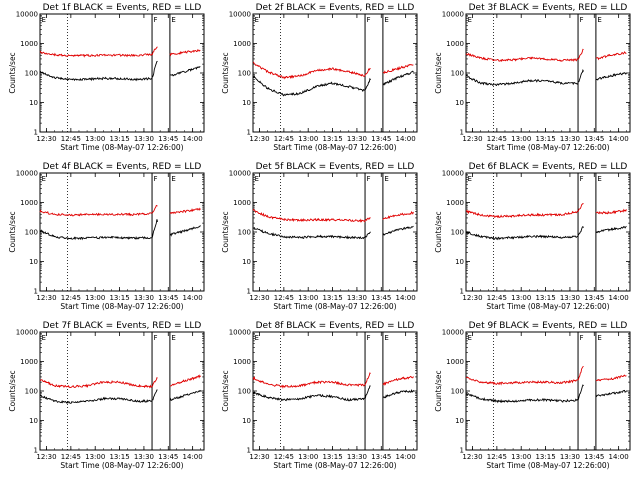 This screenshot has width=640, height=480. What do you see at coordinates (122, 167) in the screenshot?
I see `panel-title: Det 4f BLACK = Events, RED = LLD` at bounding box center [122, 167].